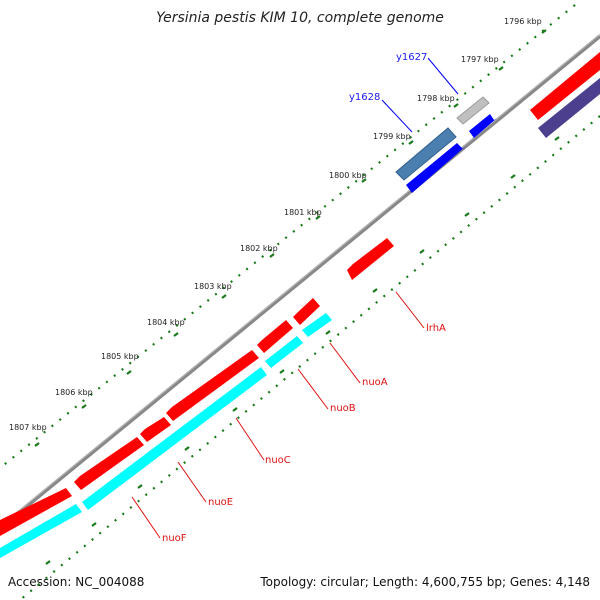  Describe the element at coordinates (410, 310) in the screenshot. I see `lrhA-leader` at that location.